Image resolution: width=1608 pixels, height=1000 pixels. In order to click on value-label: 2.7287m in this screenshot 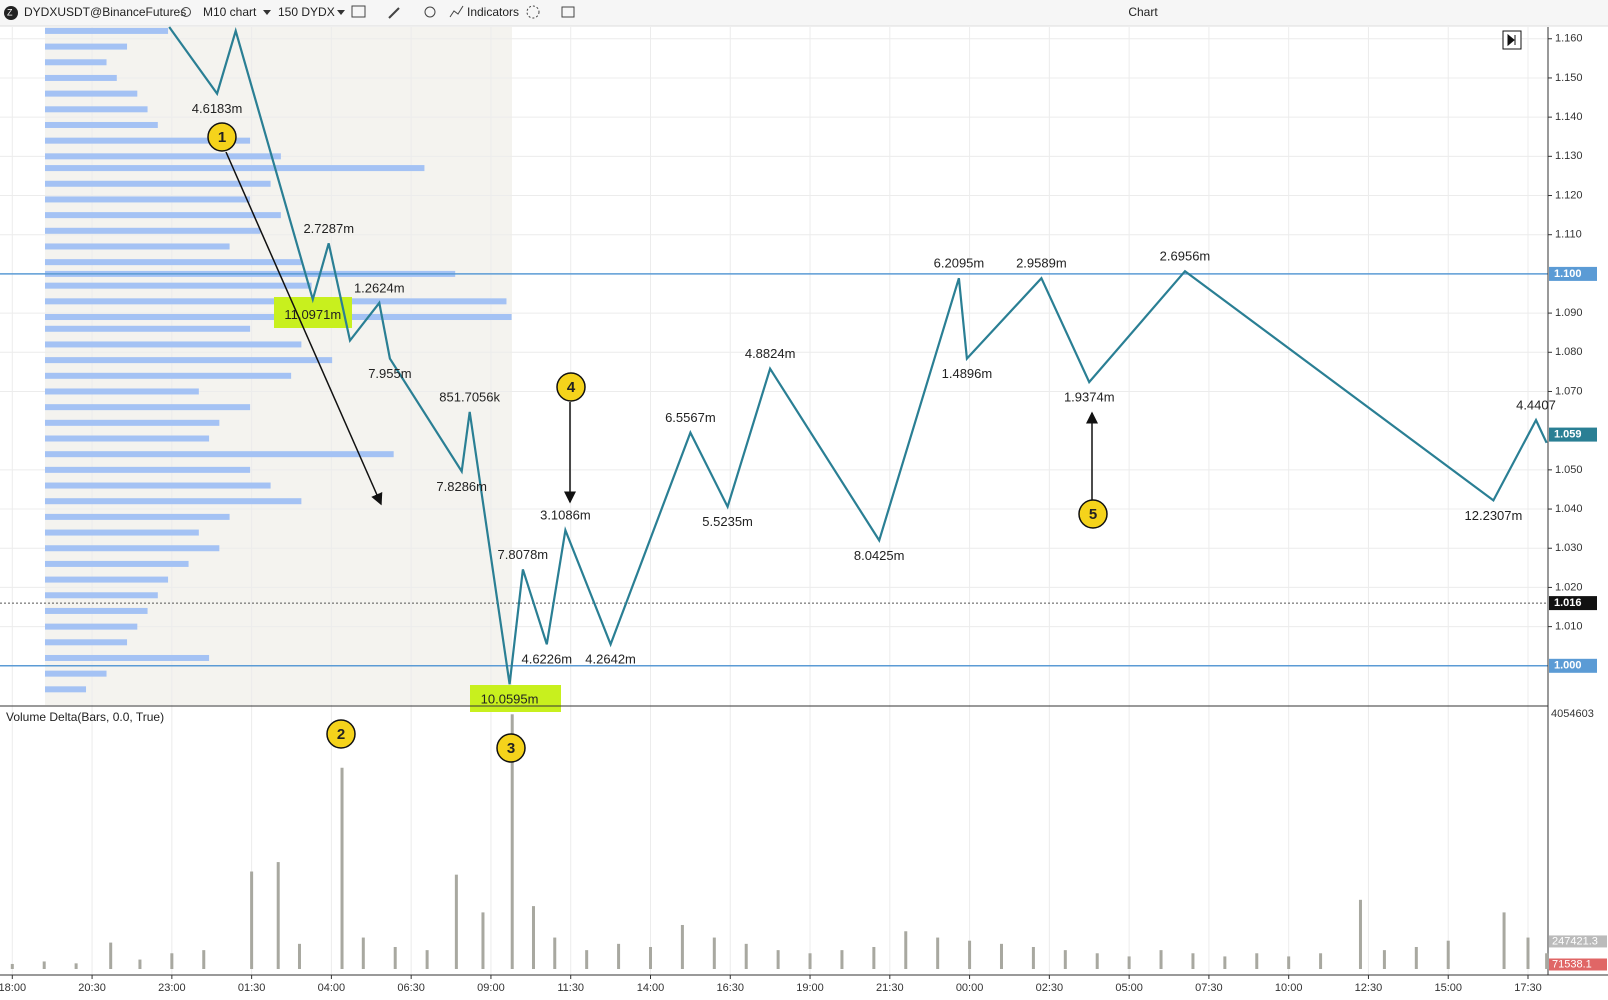, I will do `click(328, 228)`.